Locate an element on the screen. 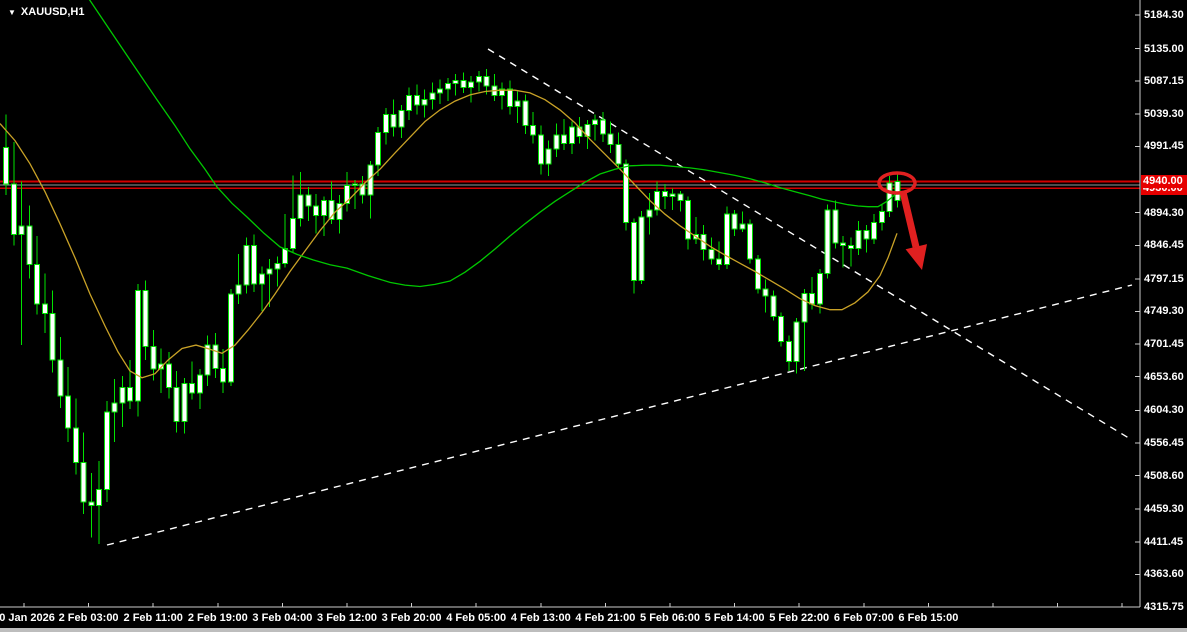 The height and width of the screenshot is (632, 1187). time-tick-label: 5 Feb 06:00 is located at coordinates (670, 618).